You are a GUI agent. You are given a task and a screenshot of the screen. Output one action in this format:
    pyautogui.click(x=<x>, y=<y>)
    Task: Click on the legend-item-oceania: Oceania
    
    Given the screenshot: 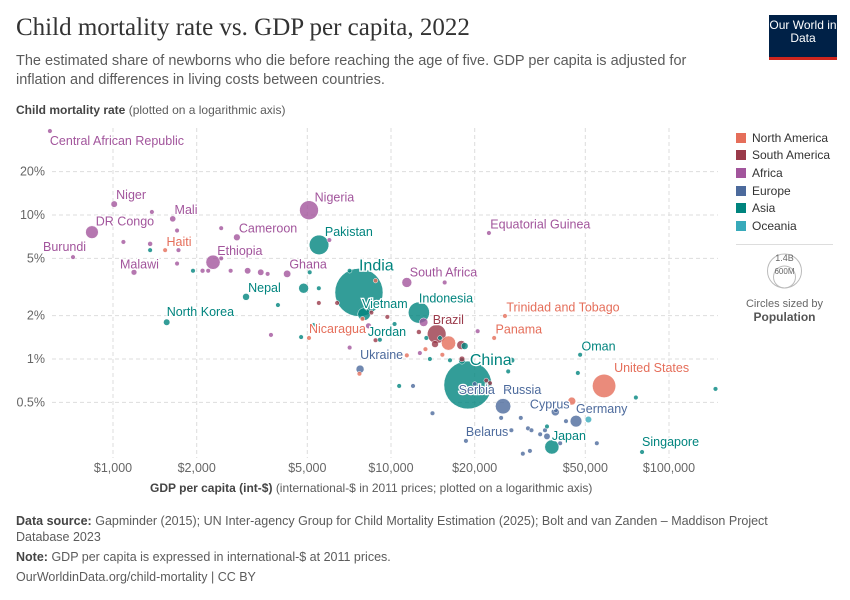 What is the action you would take?
    pyautogui.click(x=783, y=226)
    